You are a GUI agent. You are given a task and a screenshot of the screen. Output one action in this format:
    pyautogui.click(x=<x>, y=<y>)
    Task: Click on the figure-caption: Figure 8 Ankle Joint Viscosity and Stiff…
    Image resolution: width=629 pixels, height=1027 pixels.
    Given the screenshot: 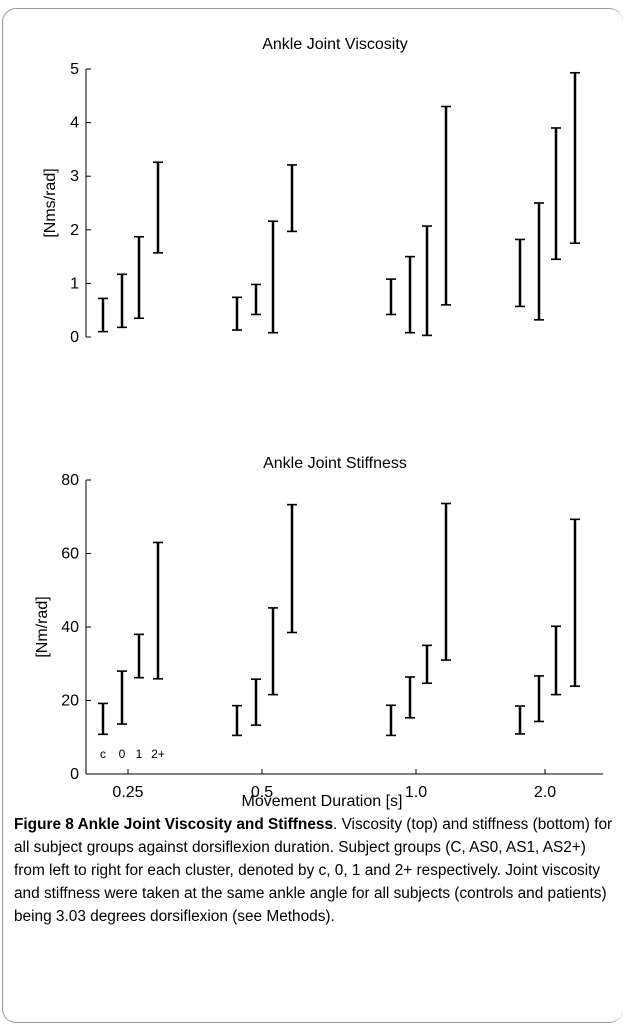 What is the action you would take?
    pyautogui.click(x=314, y=870)
    